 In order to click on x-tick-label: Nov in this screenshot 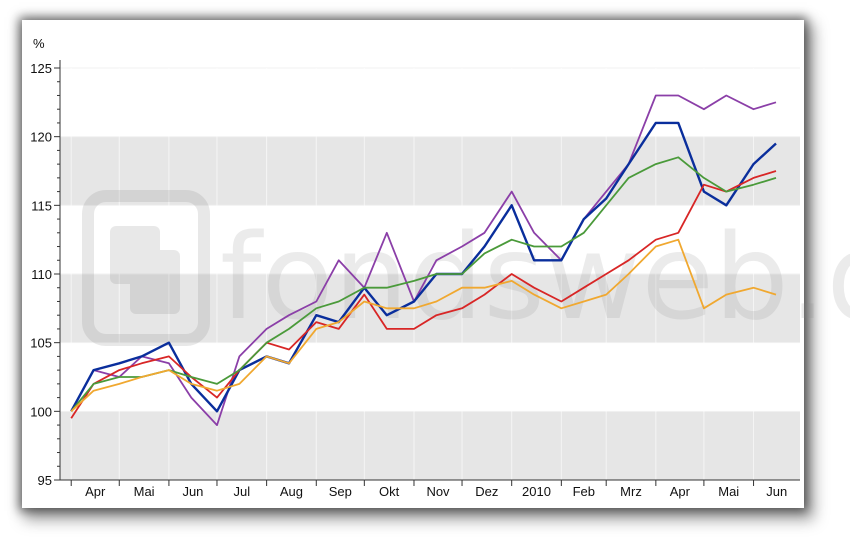, I will do `click(438, 491)`.